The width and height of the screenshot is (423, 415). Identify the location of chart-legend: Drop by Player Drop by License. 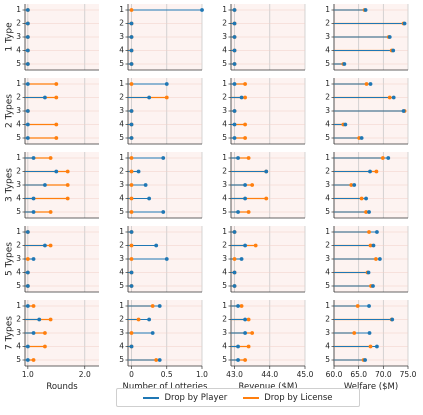
(238, 397).